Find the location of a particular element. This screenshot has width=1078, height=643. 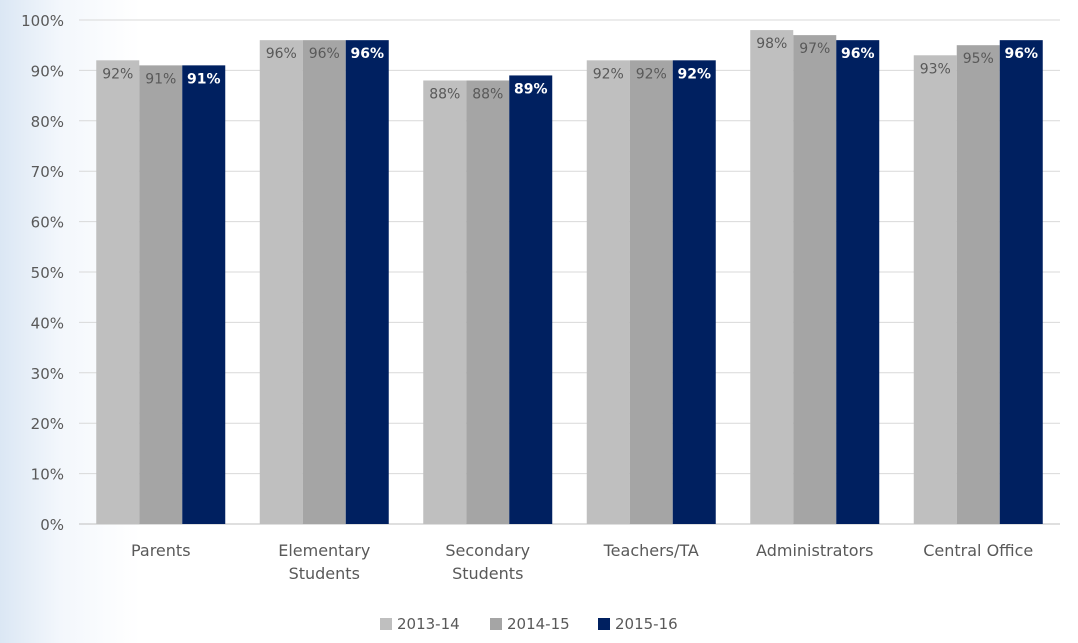

legend-label: 2013-14 is located at coordinates (428, 624).